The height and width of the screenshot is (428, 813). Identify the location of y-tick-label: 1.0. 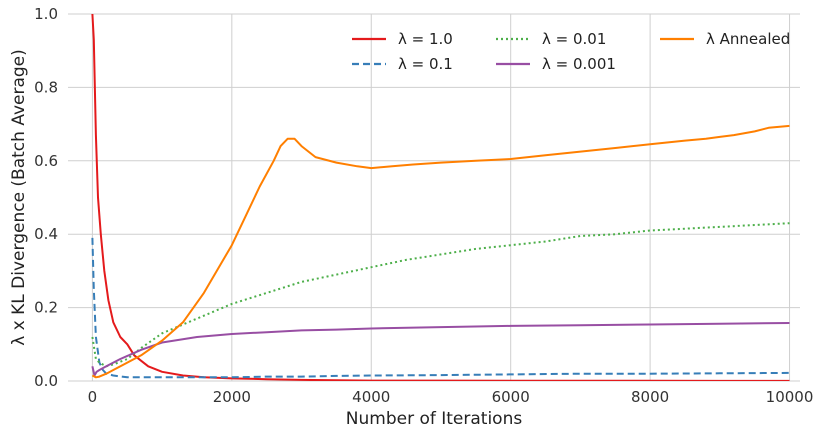
(46, 14).